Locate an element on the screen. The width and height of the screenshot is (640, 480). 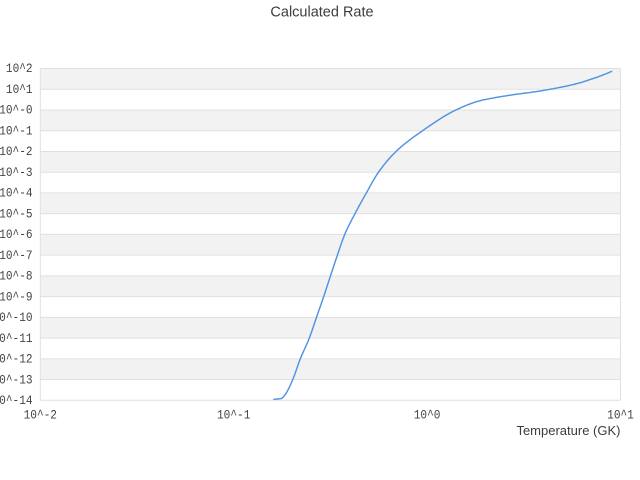
svg-text: 10^-14 is located at coordinates (16, 400).